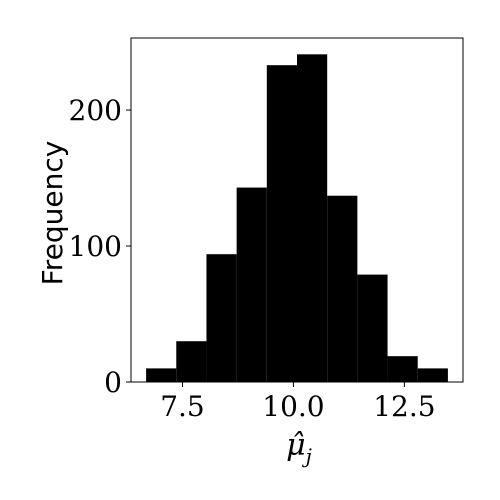 Image resolution: width=500 pixels, height=500 pixels. I want to click on x-axis-ticks: 7.5 10.0 12.5, so click(298, 402).